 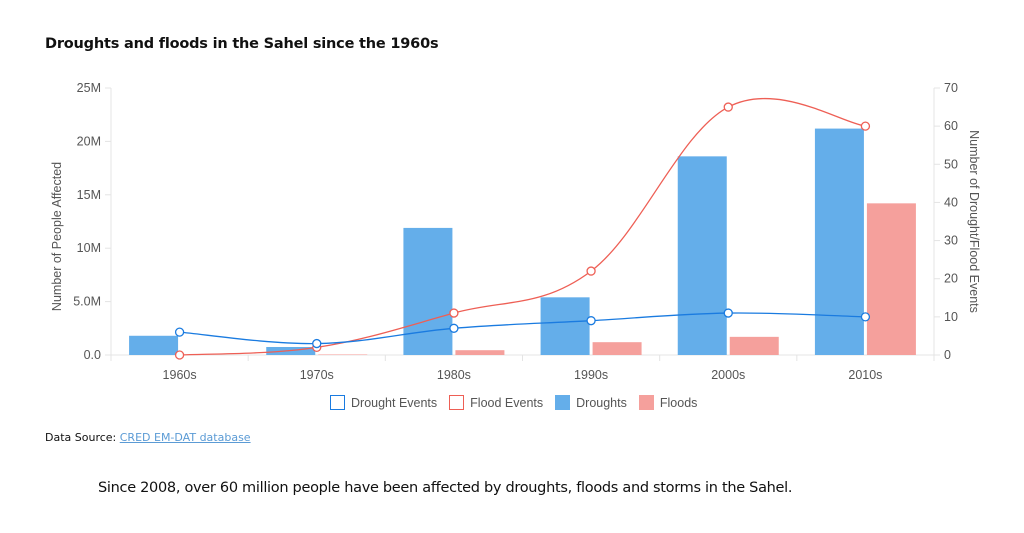 What do you see at coordinates (951, 241) in the screenshot?
I see `y2-tick-label: 30` at bounding box center [951, 241].